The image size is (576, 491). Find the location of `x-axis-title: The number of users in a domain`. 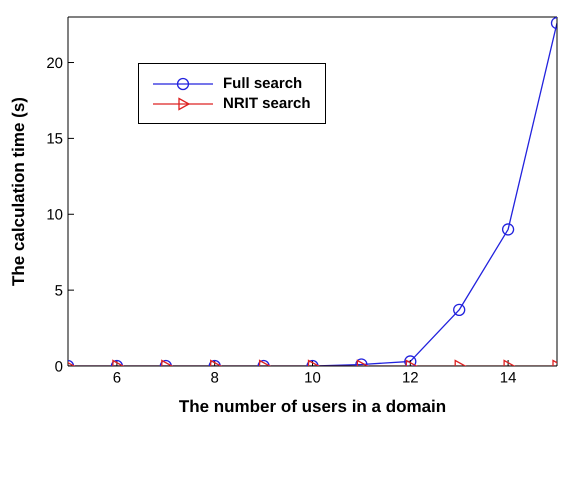

x-axis-title: The number of users in a domain is located at coordinates (312, 406).